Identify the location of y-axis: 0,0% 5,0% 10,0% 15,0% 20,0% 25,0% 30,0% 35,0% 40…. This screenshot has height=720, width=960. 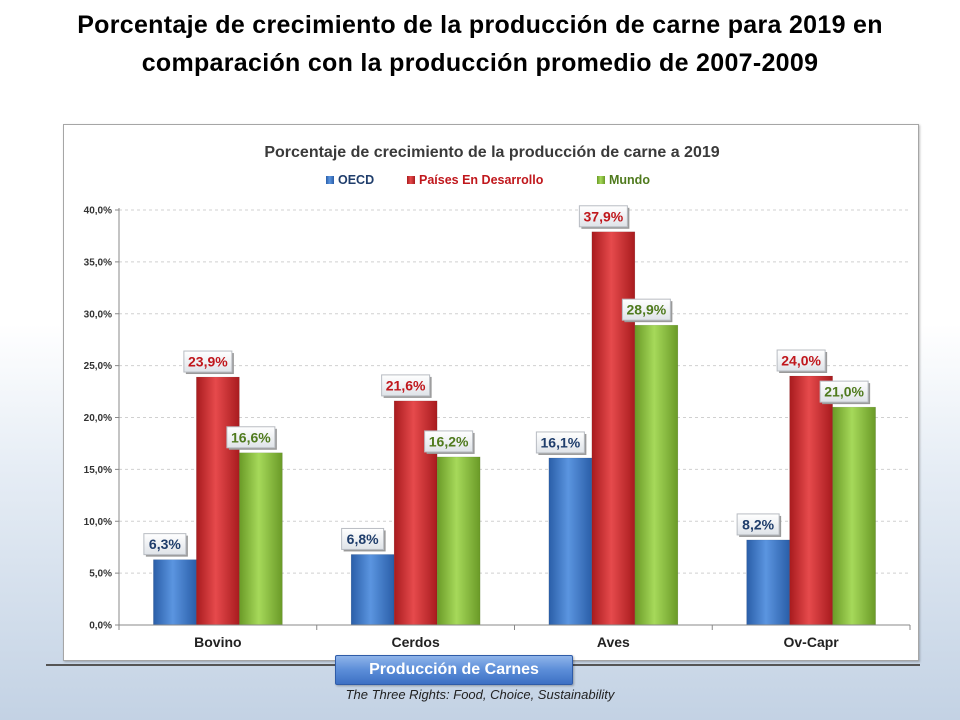
(102, 419).